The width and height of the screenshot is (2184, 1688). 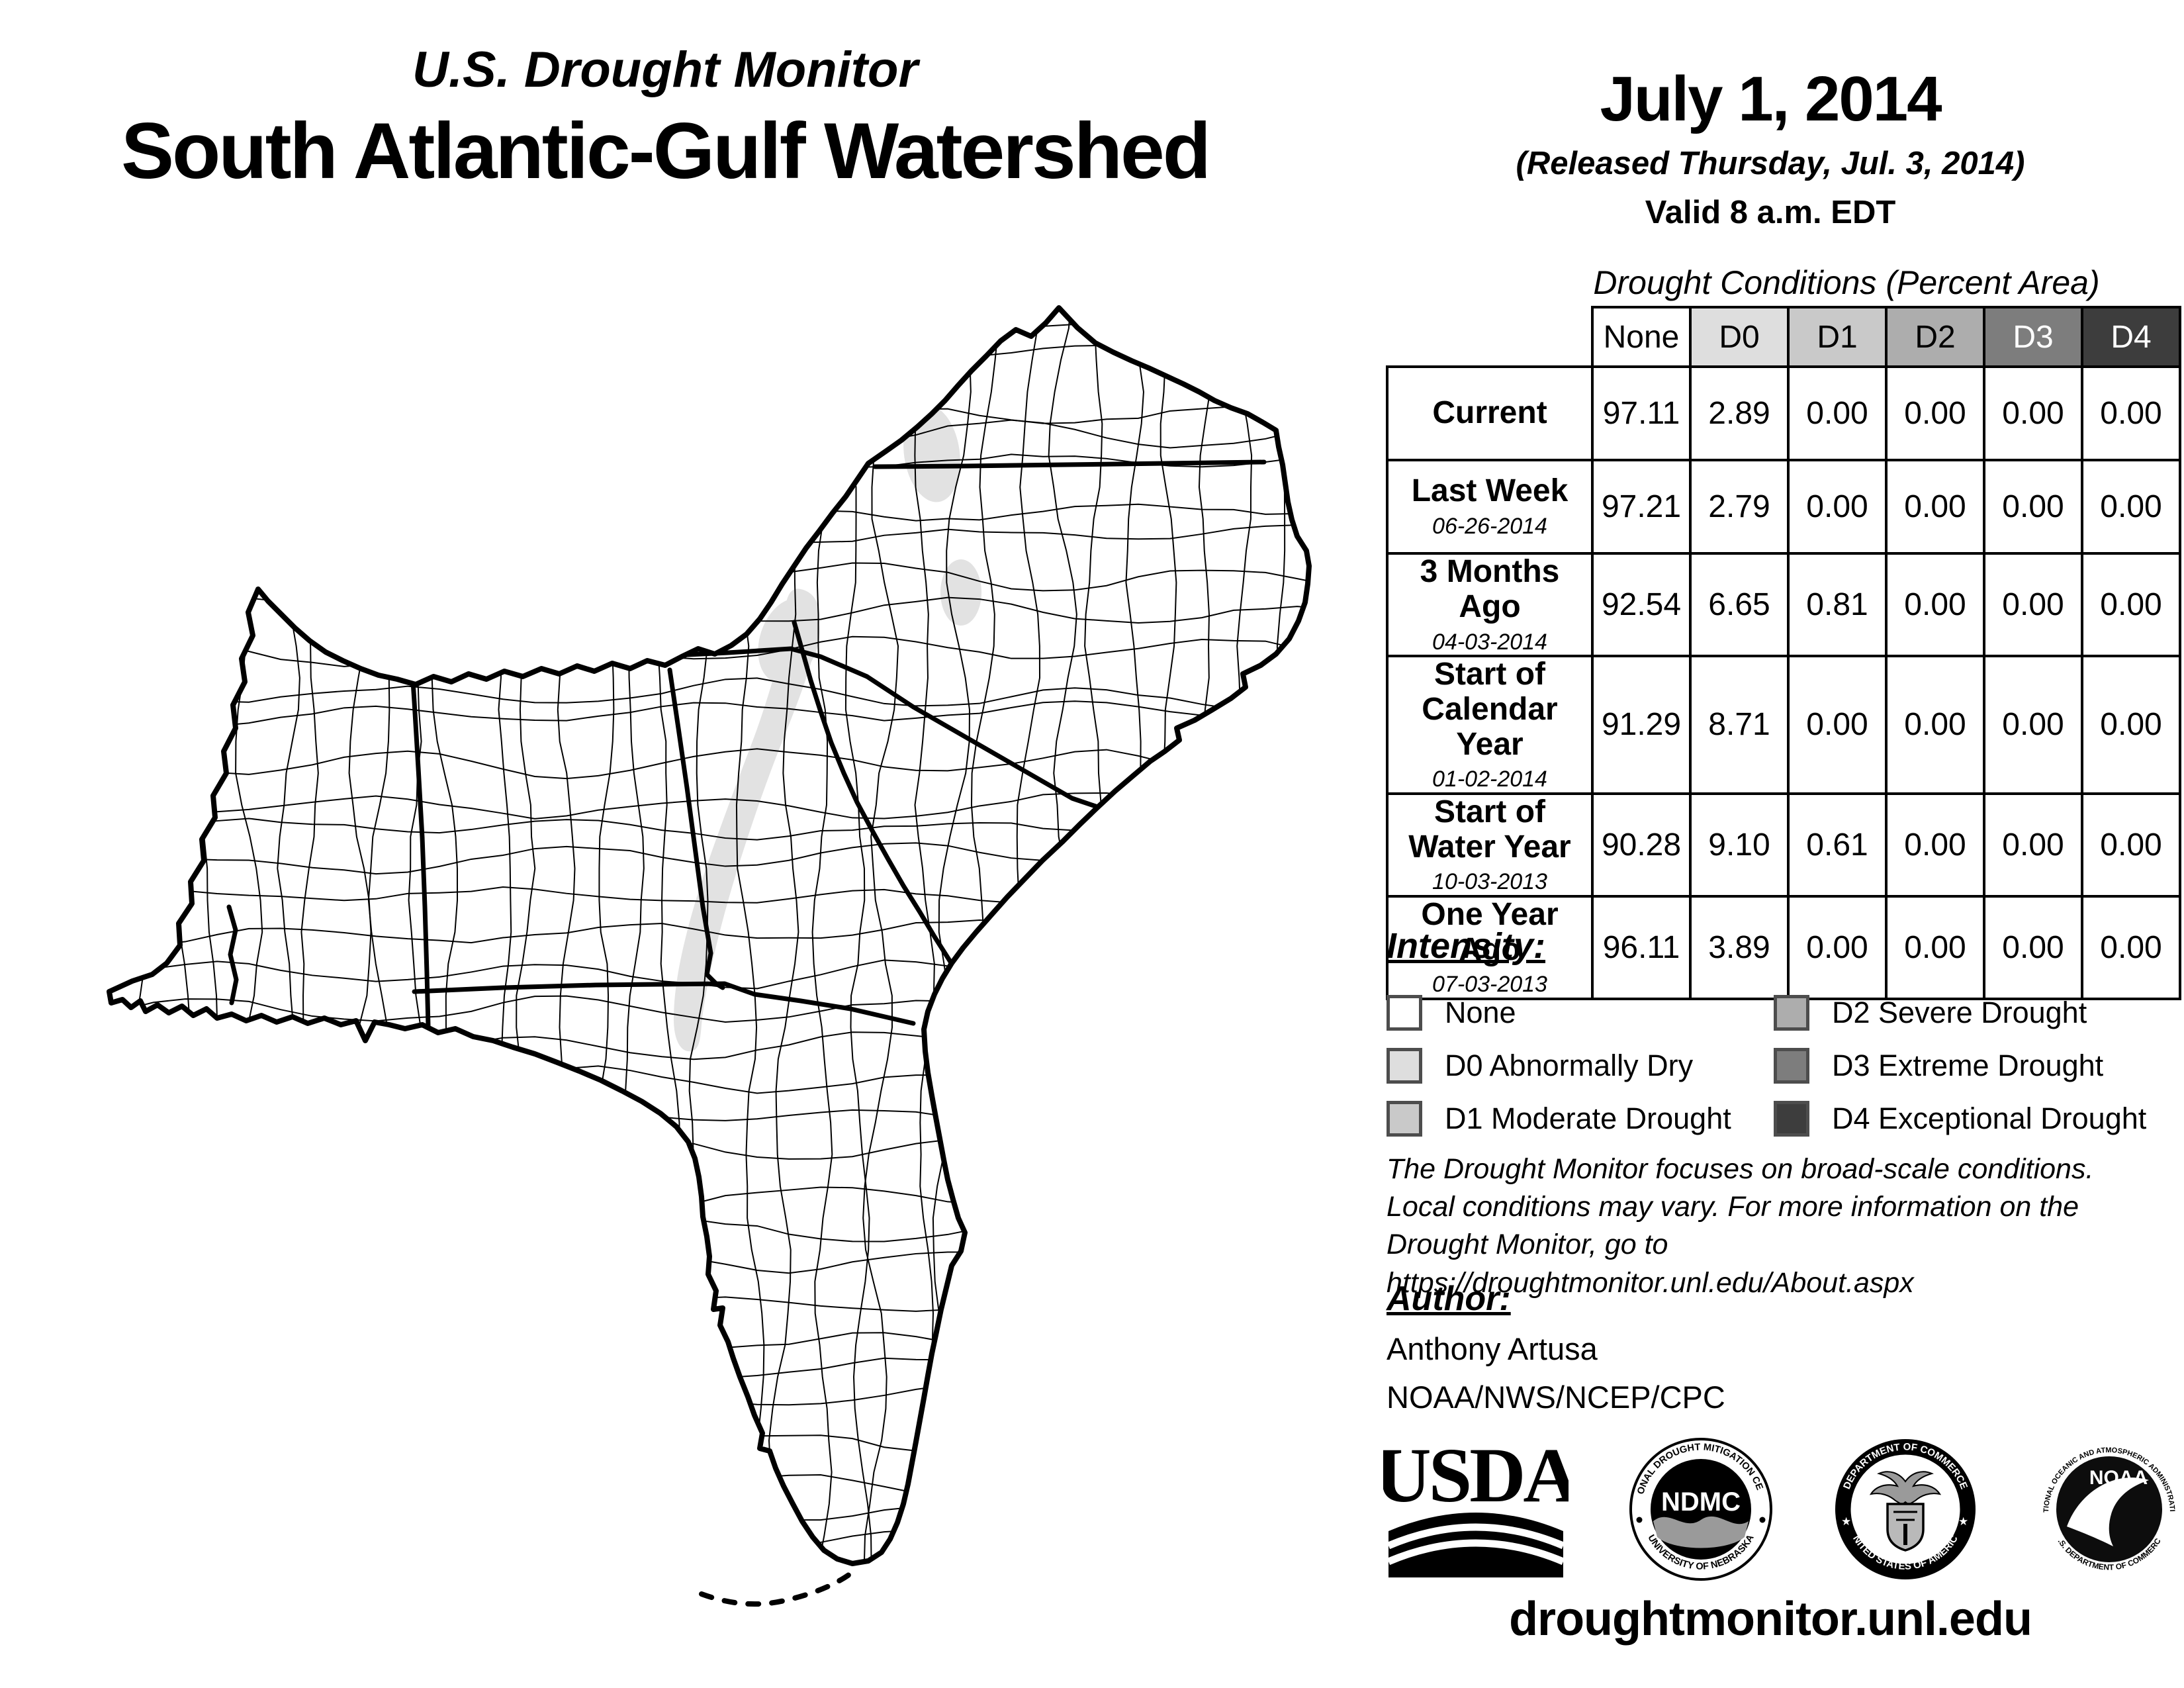 What do you see at coordinates (1490, 491) in the screenshot?
I see `row-label-text: Last Week` at bounding box center [1490, 491].